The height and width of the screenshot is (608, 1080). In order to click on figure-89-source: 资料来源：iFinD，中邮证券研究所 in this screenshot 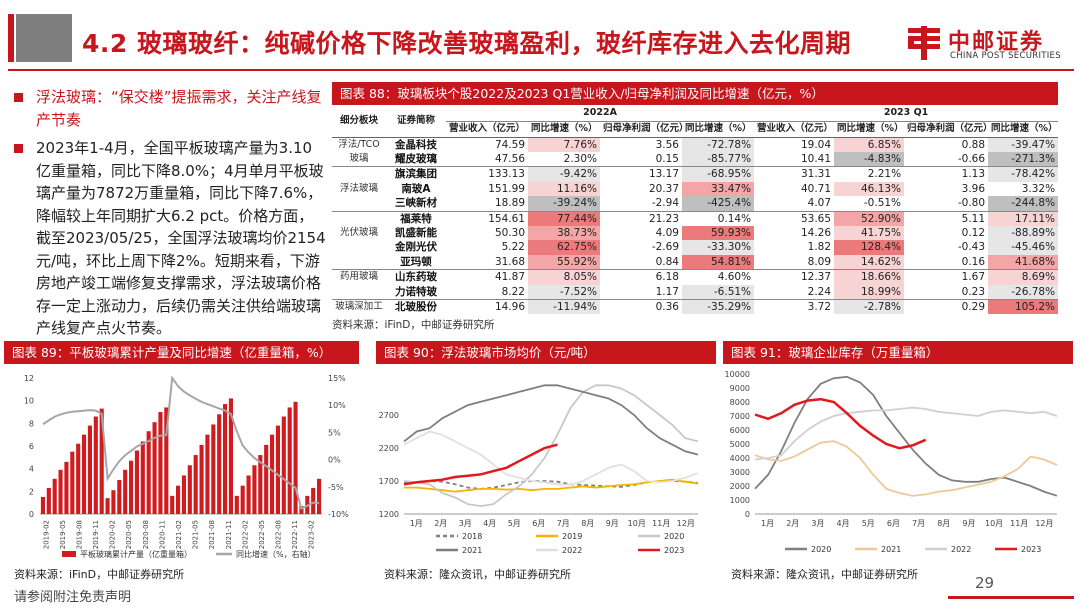, I will do `click(99, 574)`.